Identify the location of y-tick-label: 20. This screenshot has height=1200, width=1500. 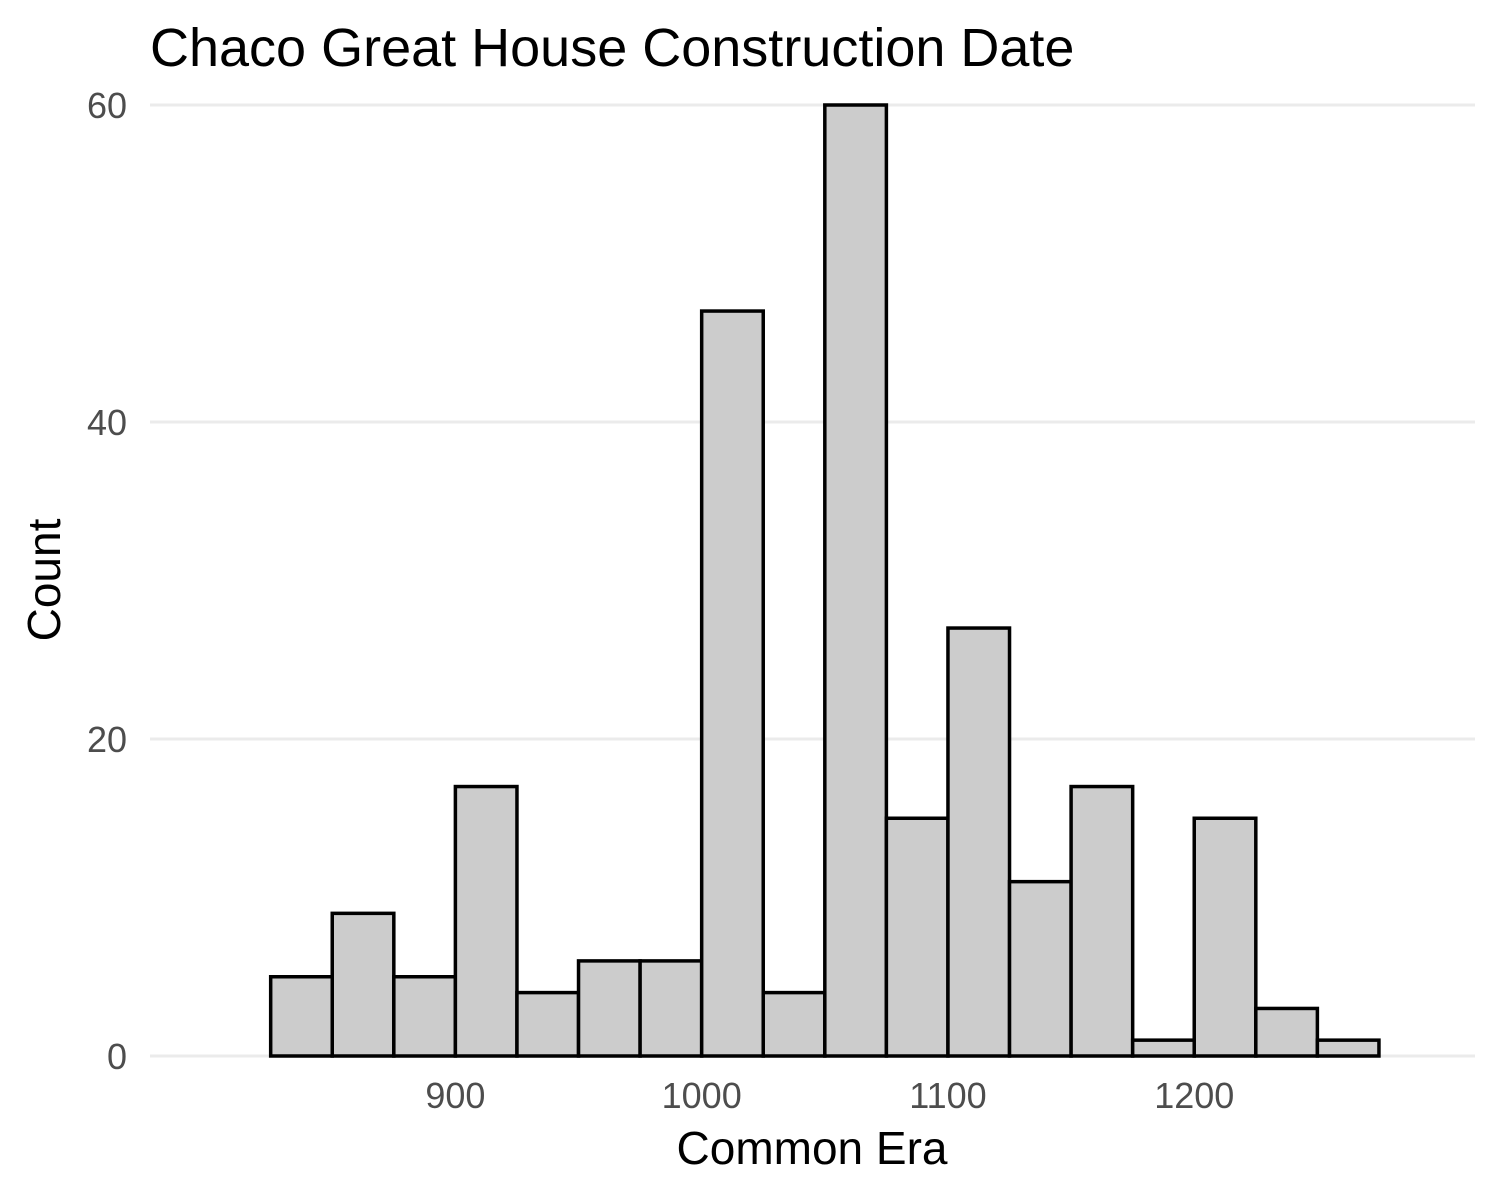
(107, 739).